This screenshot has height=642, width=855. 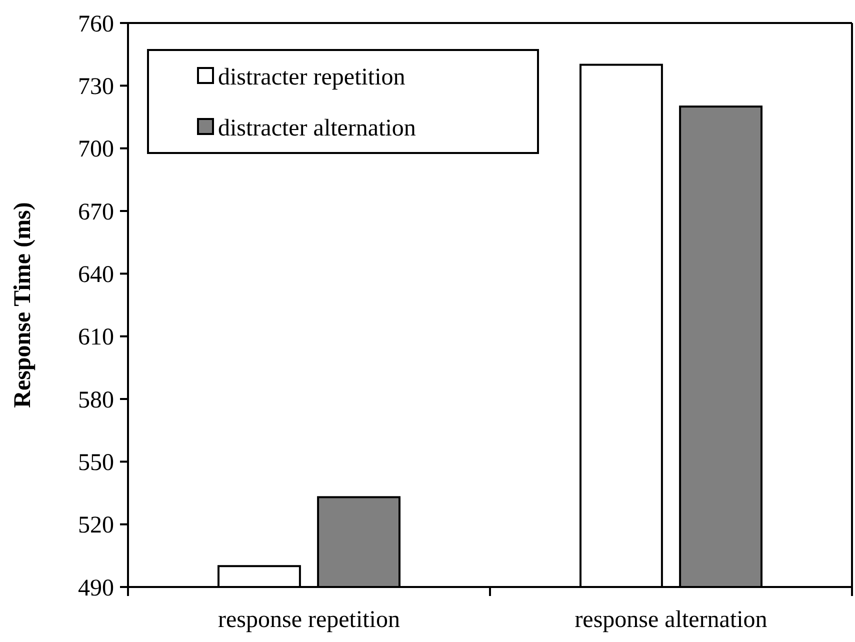 I want to click on y-tick-label: 760, so click(x=96, y=24).